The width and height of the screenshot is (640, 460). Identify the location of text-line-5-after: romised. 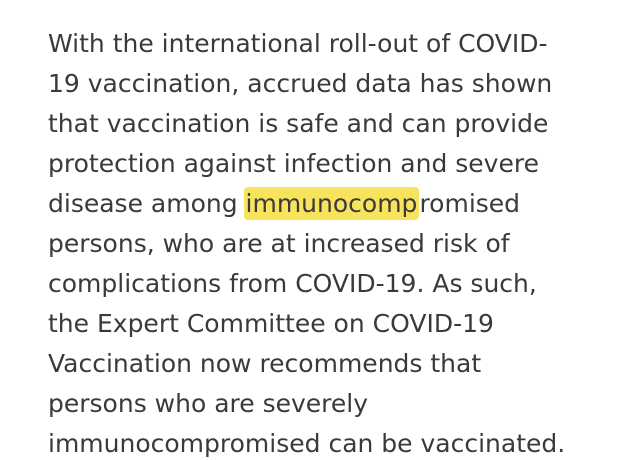
(470, 203).